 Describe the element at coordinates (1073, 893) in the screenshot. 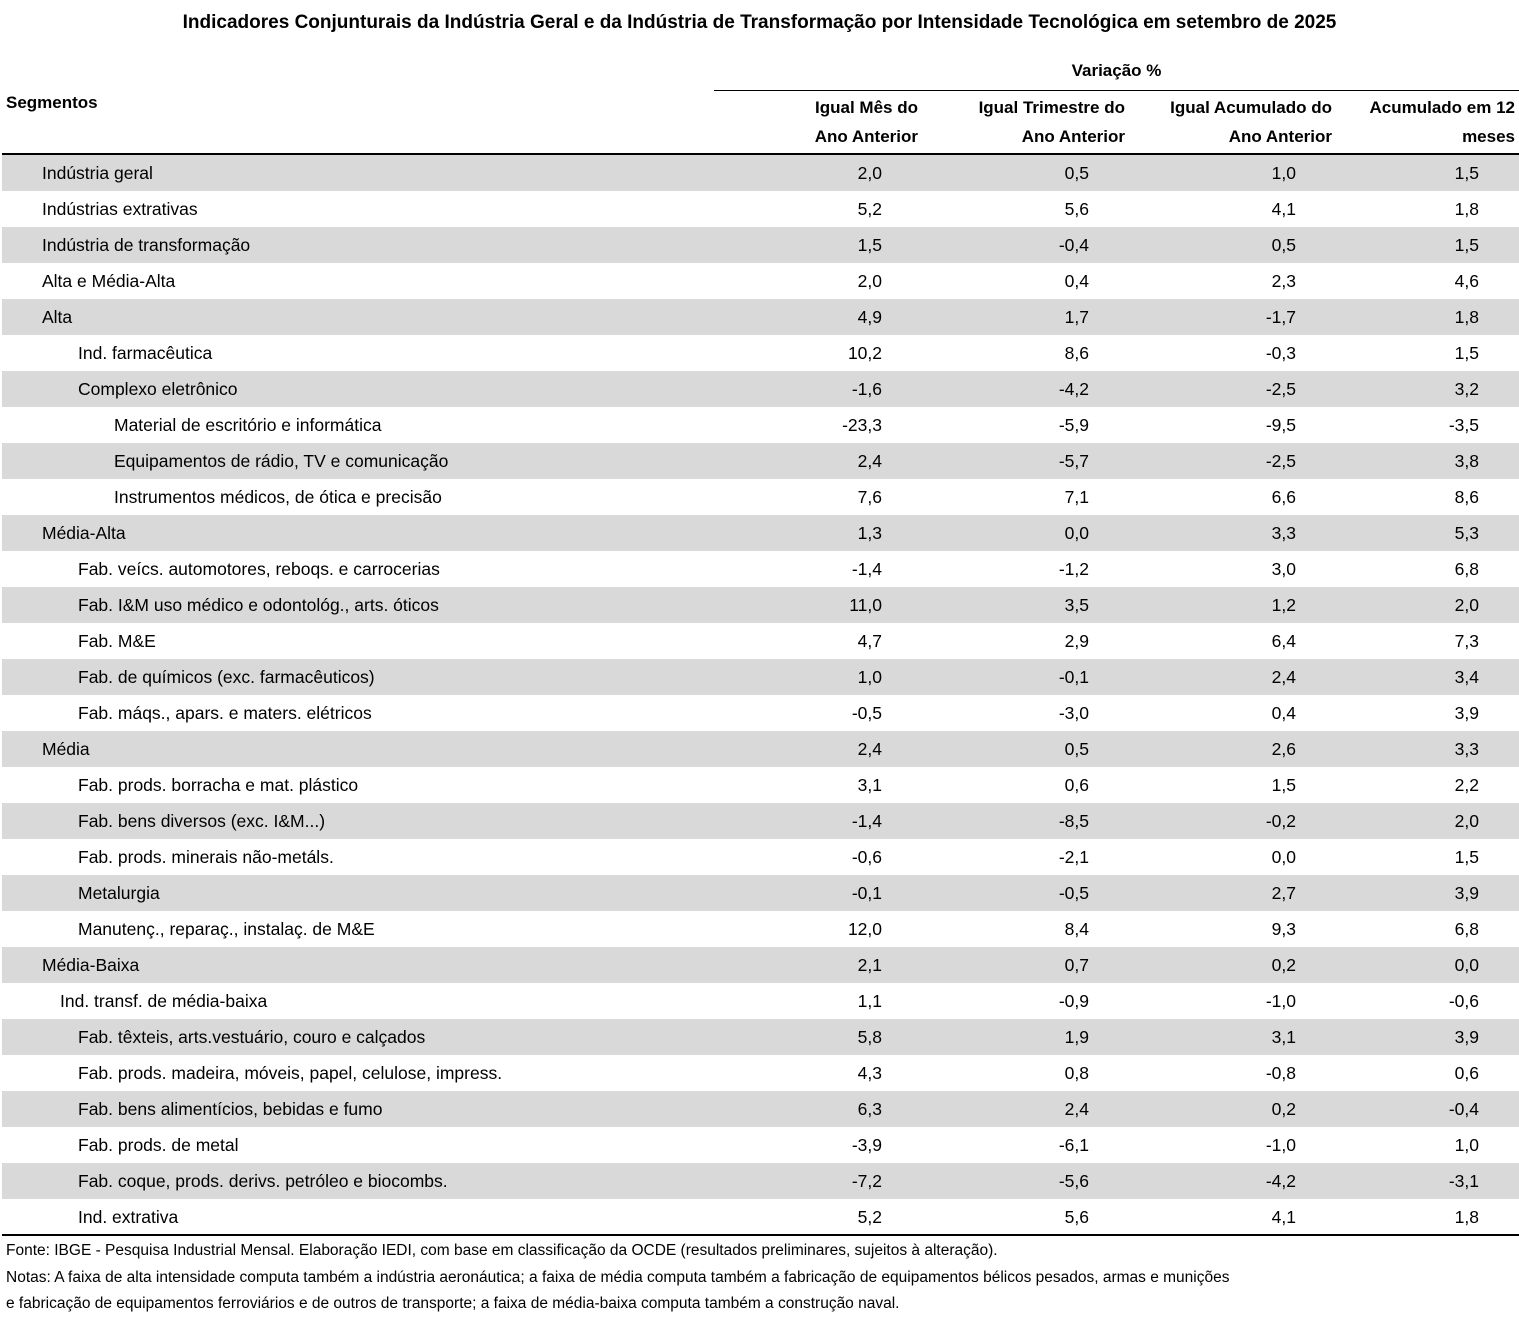

I see `value-cell: -0,5` at that location.